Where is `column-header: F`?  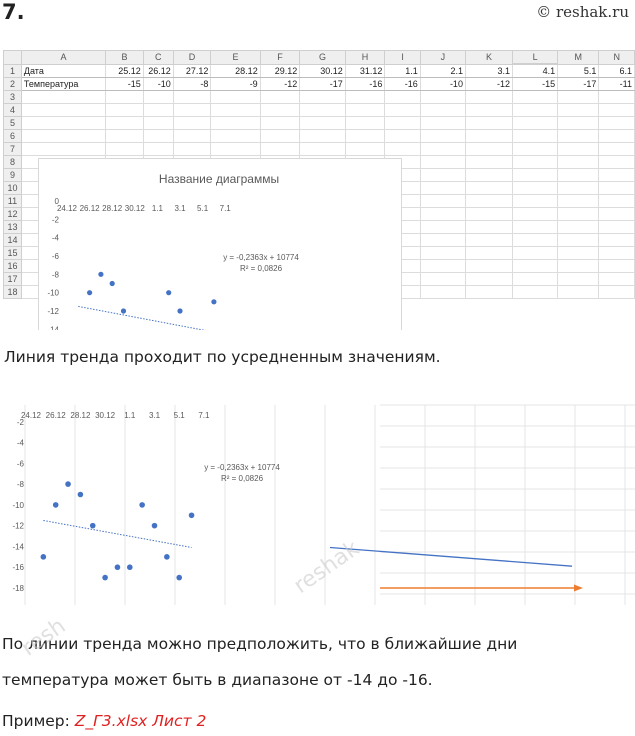
column-header: F is located at coordinates (280, 57).